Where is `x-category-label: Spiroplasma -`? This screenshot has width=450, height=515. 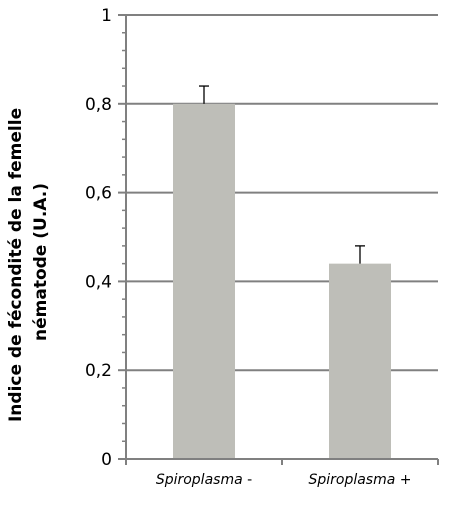 x-category-label: Spiroplasma - is located at coordinates (204, 480).